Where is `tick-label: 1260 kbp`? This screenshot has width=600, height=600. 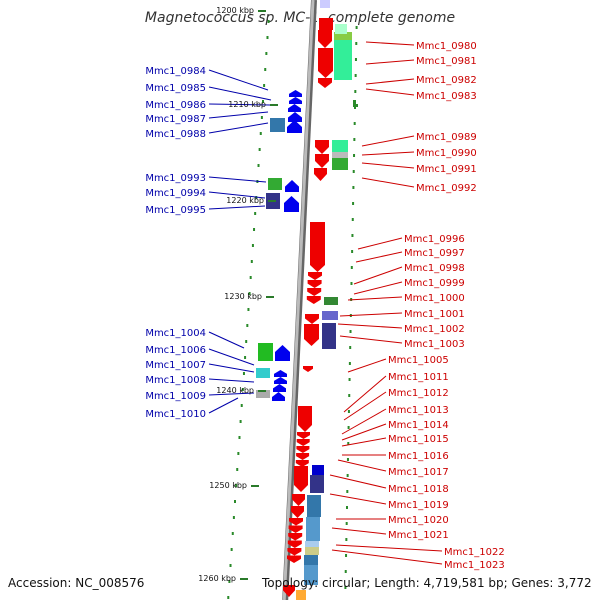 tick-label: 1260 kbp is located at coordinates (217, 578).